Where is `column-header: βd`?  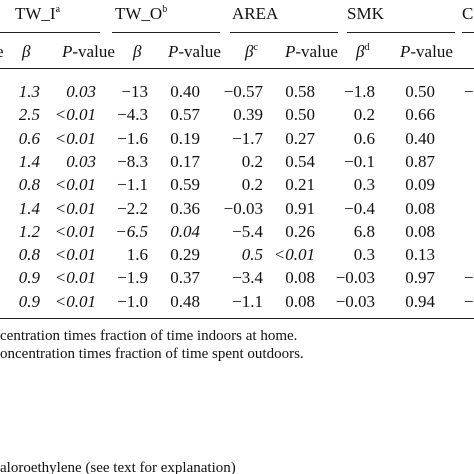 column-header: βd is located at coordinates (362, 52).